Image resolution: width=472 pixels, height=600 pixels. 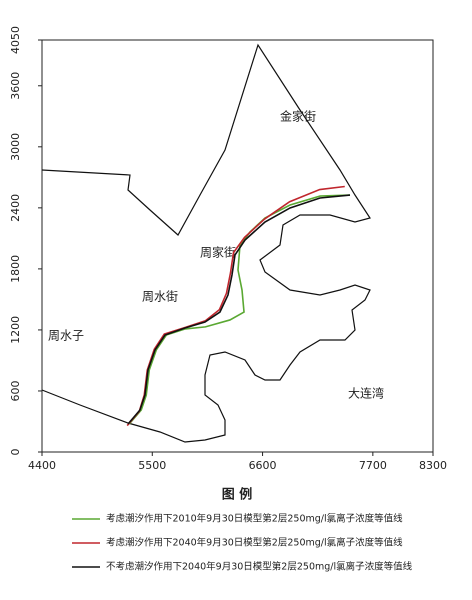 What do you see at coordinates (254, 543) in the screenshot?
I see `legend-label: 考虑潮汐作用下2040年9月30日模型第2层250mg/l氯离子浓度等值线` at bounding box center [254, 543].